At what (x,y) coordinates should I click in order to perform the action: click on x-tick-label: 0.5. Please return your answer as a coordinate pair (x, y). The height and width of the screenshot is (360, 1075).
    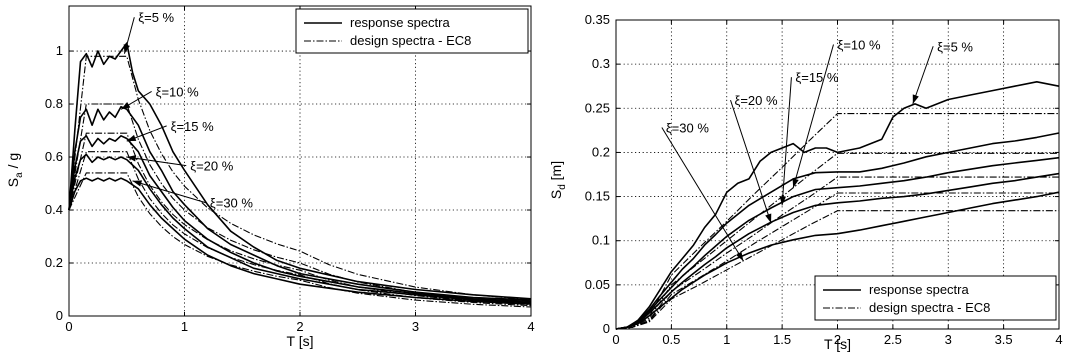
    Looking at the image, I should click on (671, 339).